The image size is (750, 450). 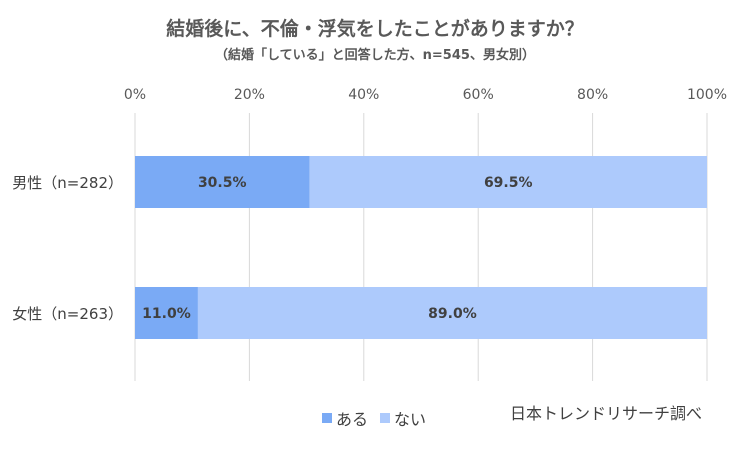 I want to click on data-label: 89.0%, so click(x=452, y=314).